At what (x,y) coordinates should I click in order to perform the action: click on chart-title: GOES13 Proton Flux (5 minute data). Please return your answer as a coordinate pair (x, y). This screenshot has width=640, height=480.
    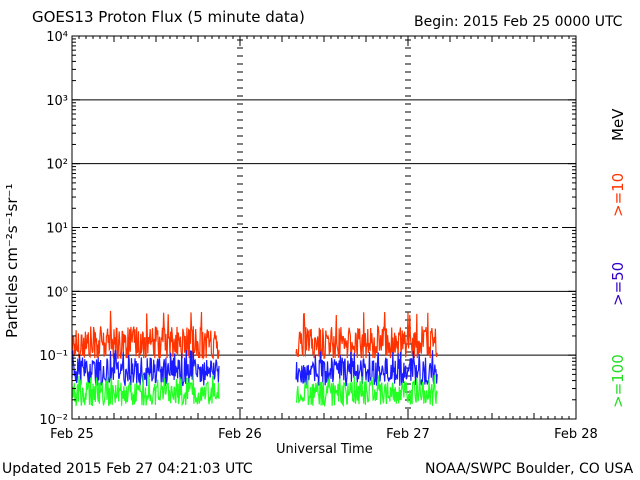
    Looking at the image, I should click on (168, 17).